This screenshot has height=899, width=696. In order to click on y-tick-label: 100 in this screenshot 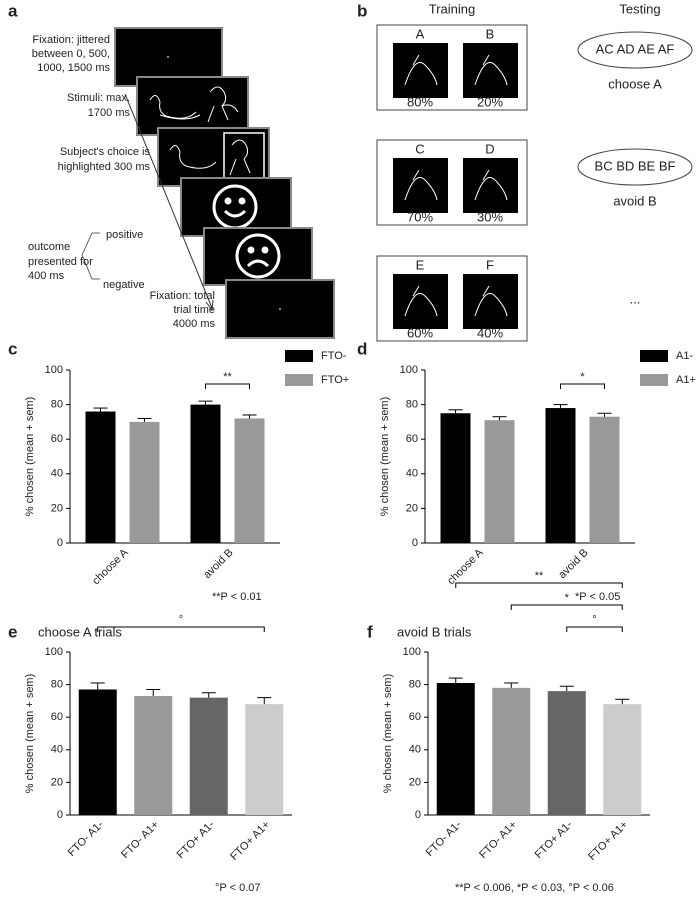, I will do `click(412, 652)`.